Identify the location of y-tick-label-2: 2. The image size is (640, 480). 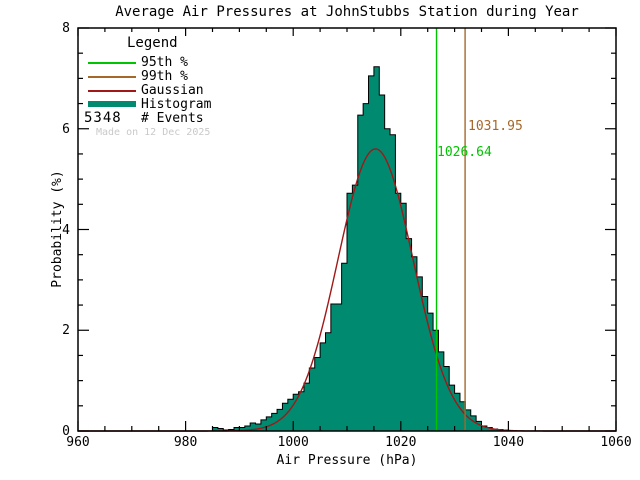
(66, 331).